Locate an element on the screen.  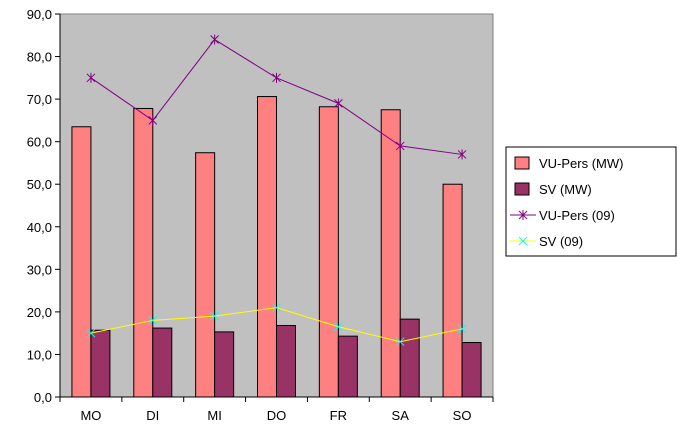
y-tick-label: 80,0 is located at coordinates (39, 57).